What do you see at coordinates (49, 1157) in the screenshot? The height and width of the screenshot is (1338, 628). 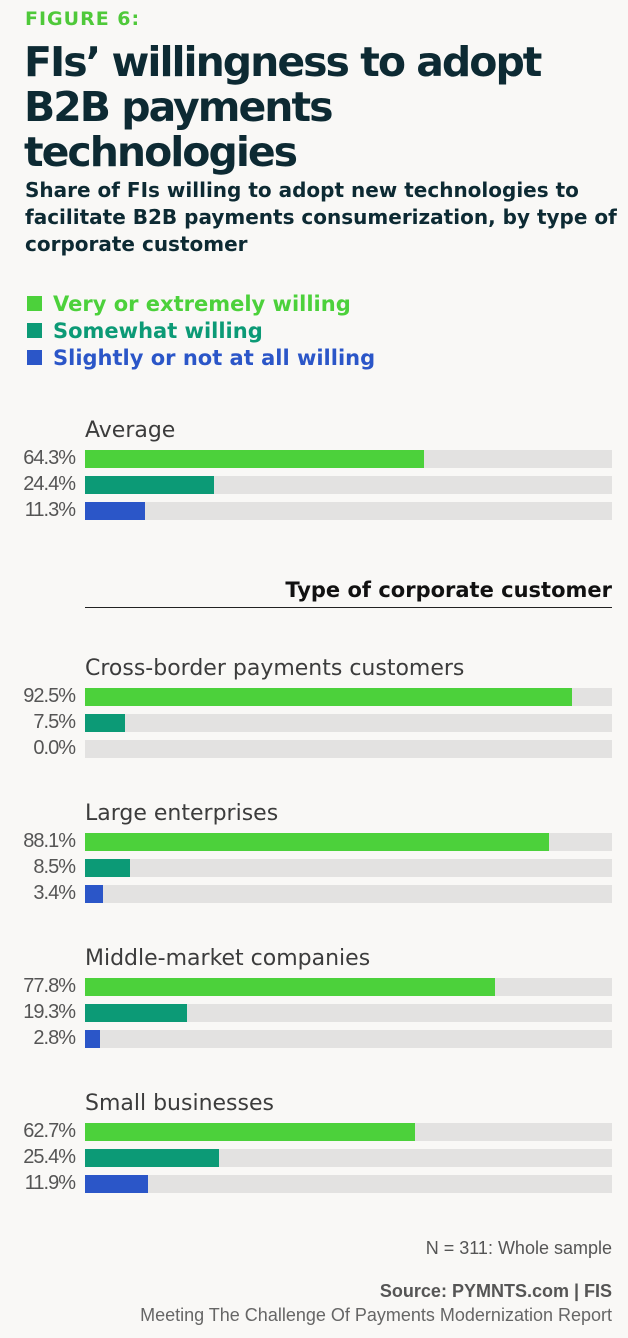 I see `data-label: 25.4%` at bounding box center [49, 1157].